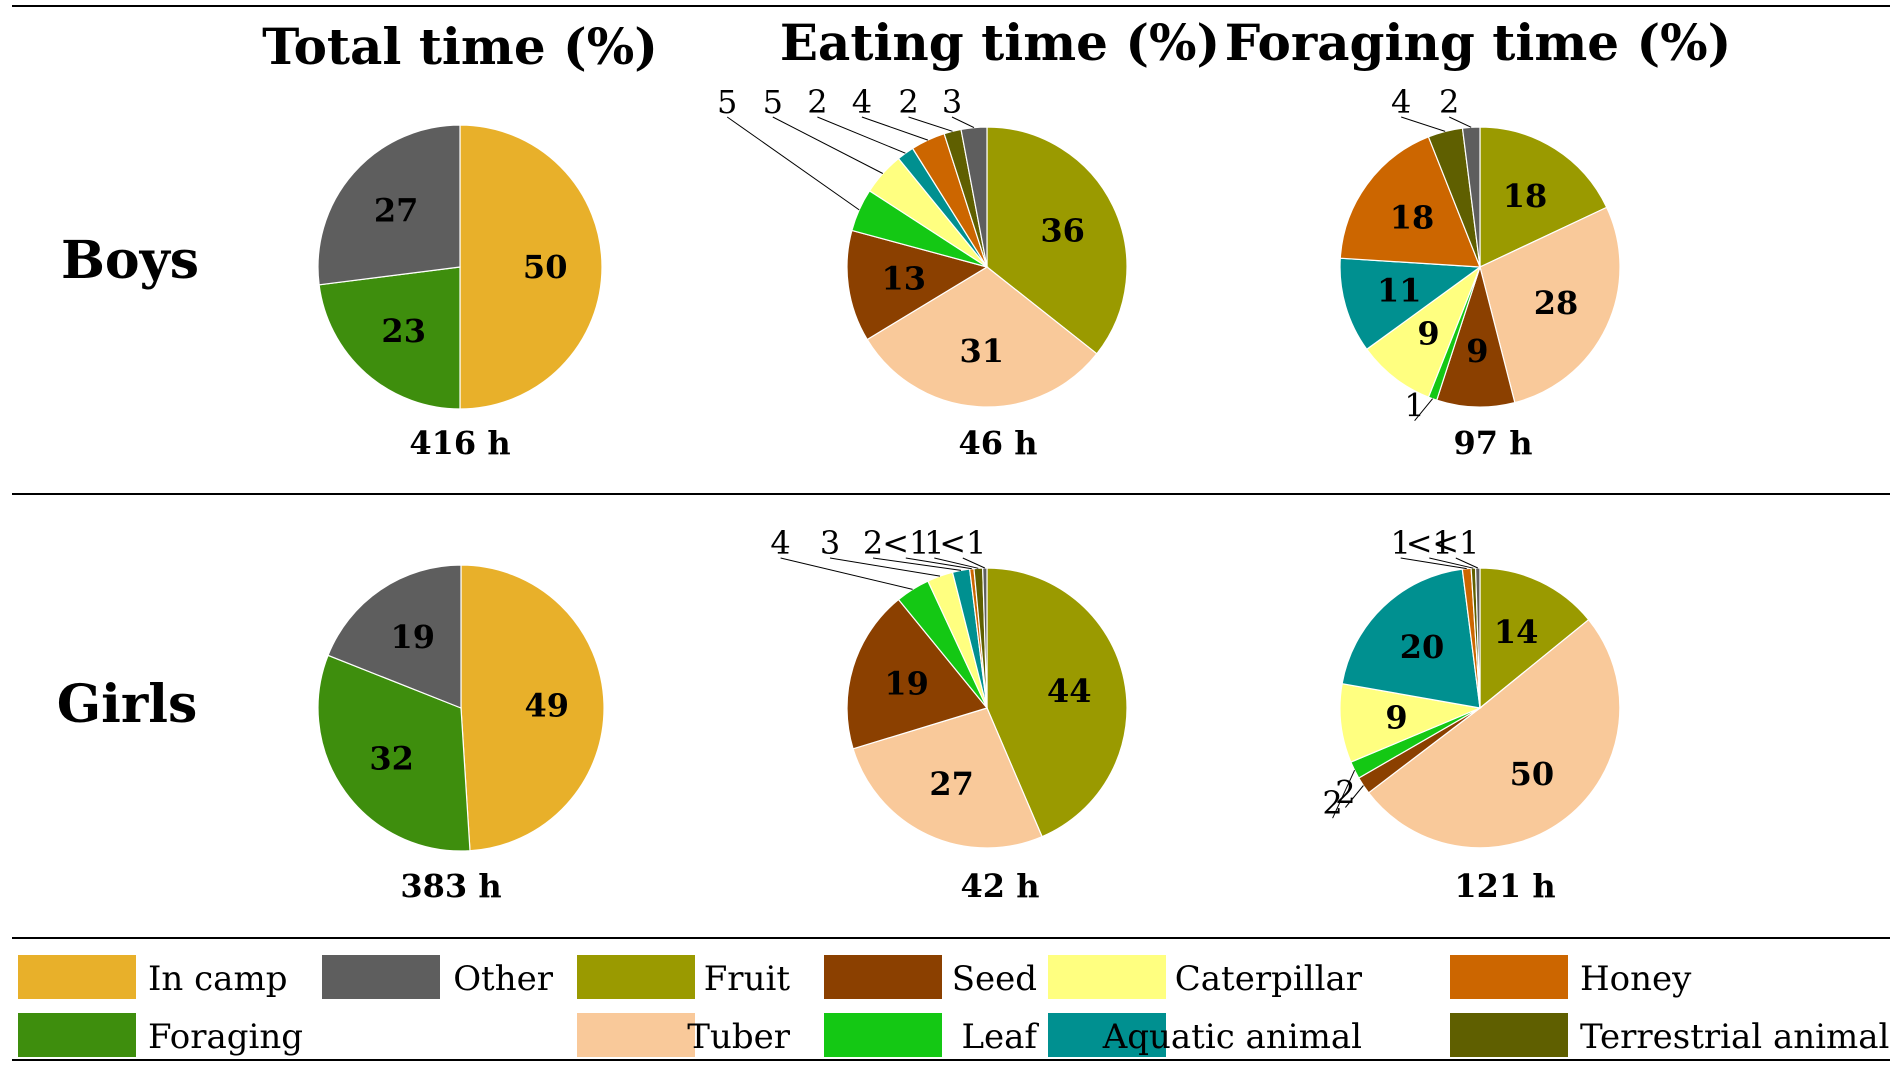 Image resolution: width=1902 pixels, height=1067 pixels. I want to click on hours-boys-foraging: 97 h, so click(1493, 443).